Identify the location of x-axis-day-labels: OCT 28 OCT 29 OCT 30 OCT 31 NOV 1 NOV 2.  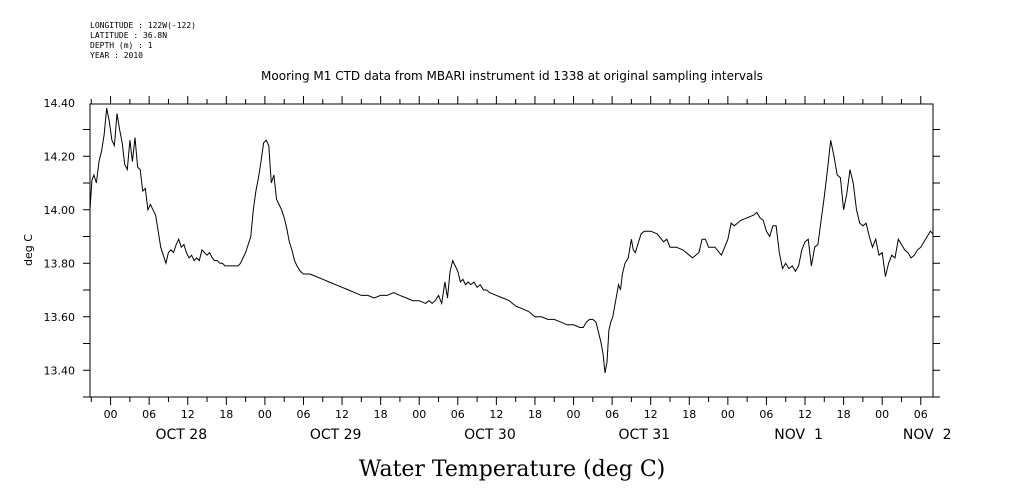
(553, 435).